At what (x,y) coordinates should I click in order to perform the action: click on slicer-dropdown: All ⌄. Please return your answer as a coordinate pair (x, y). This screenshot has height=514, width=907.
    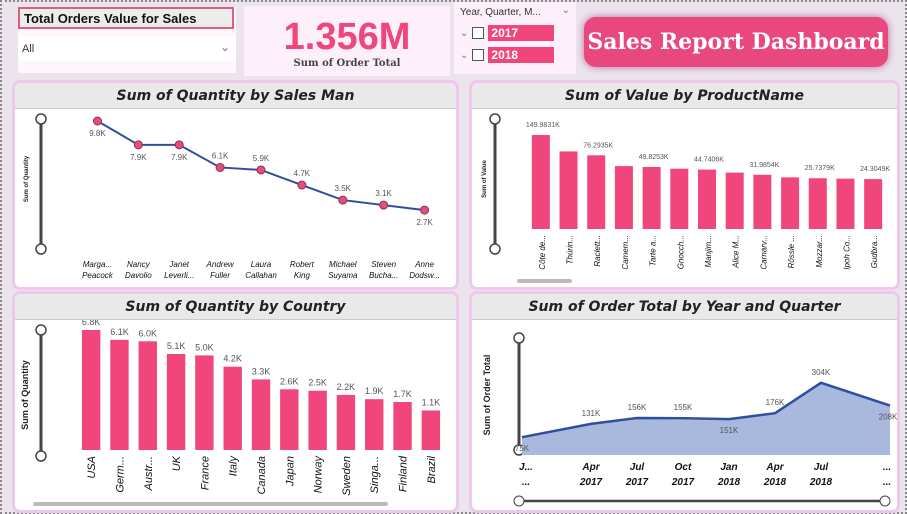
    Looking at the image, I should click on (127, 49).